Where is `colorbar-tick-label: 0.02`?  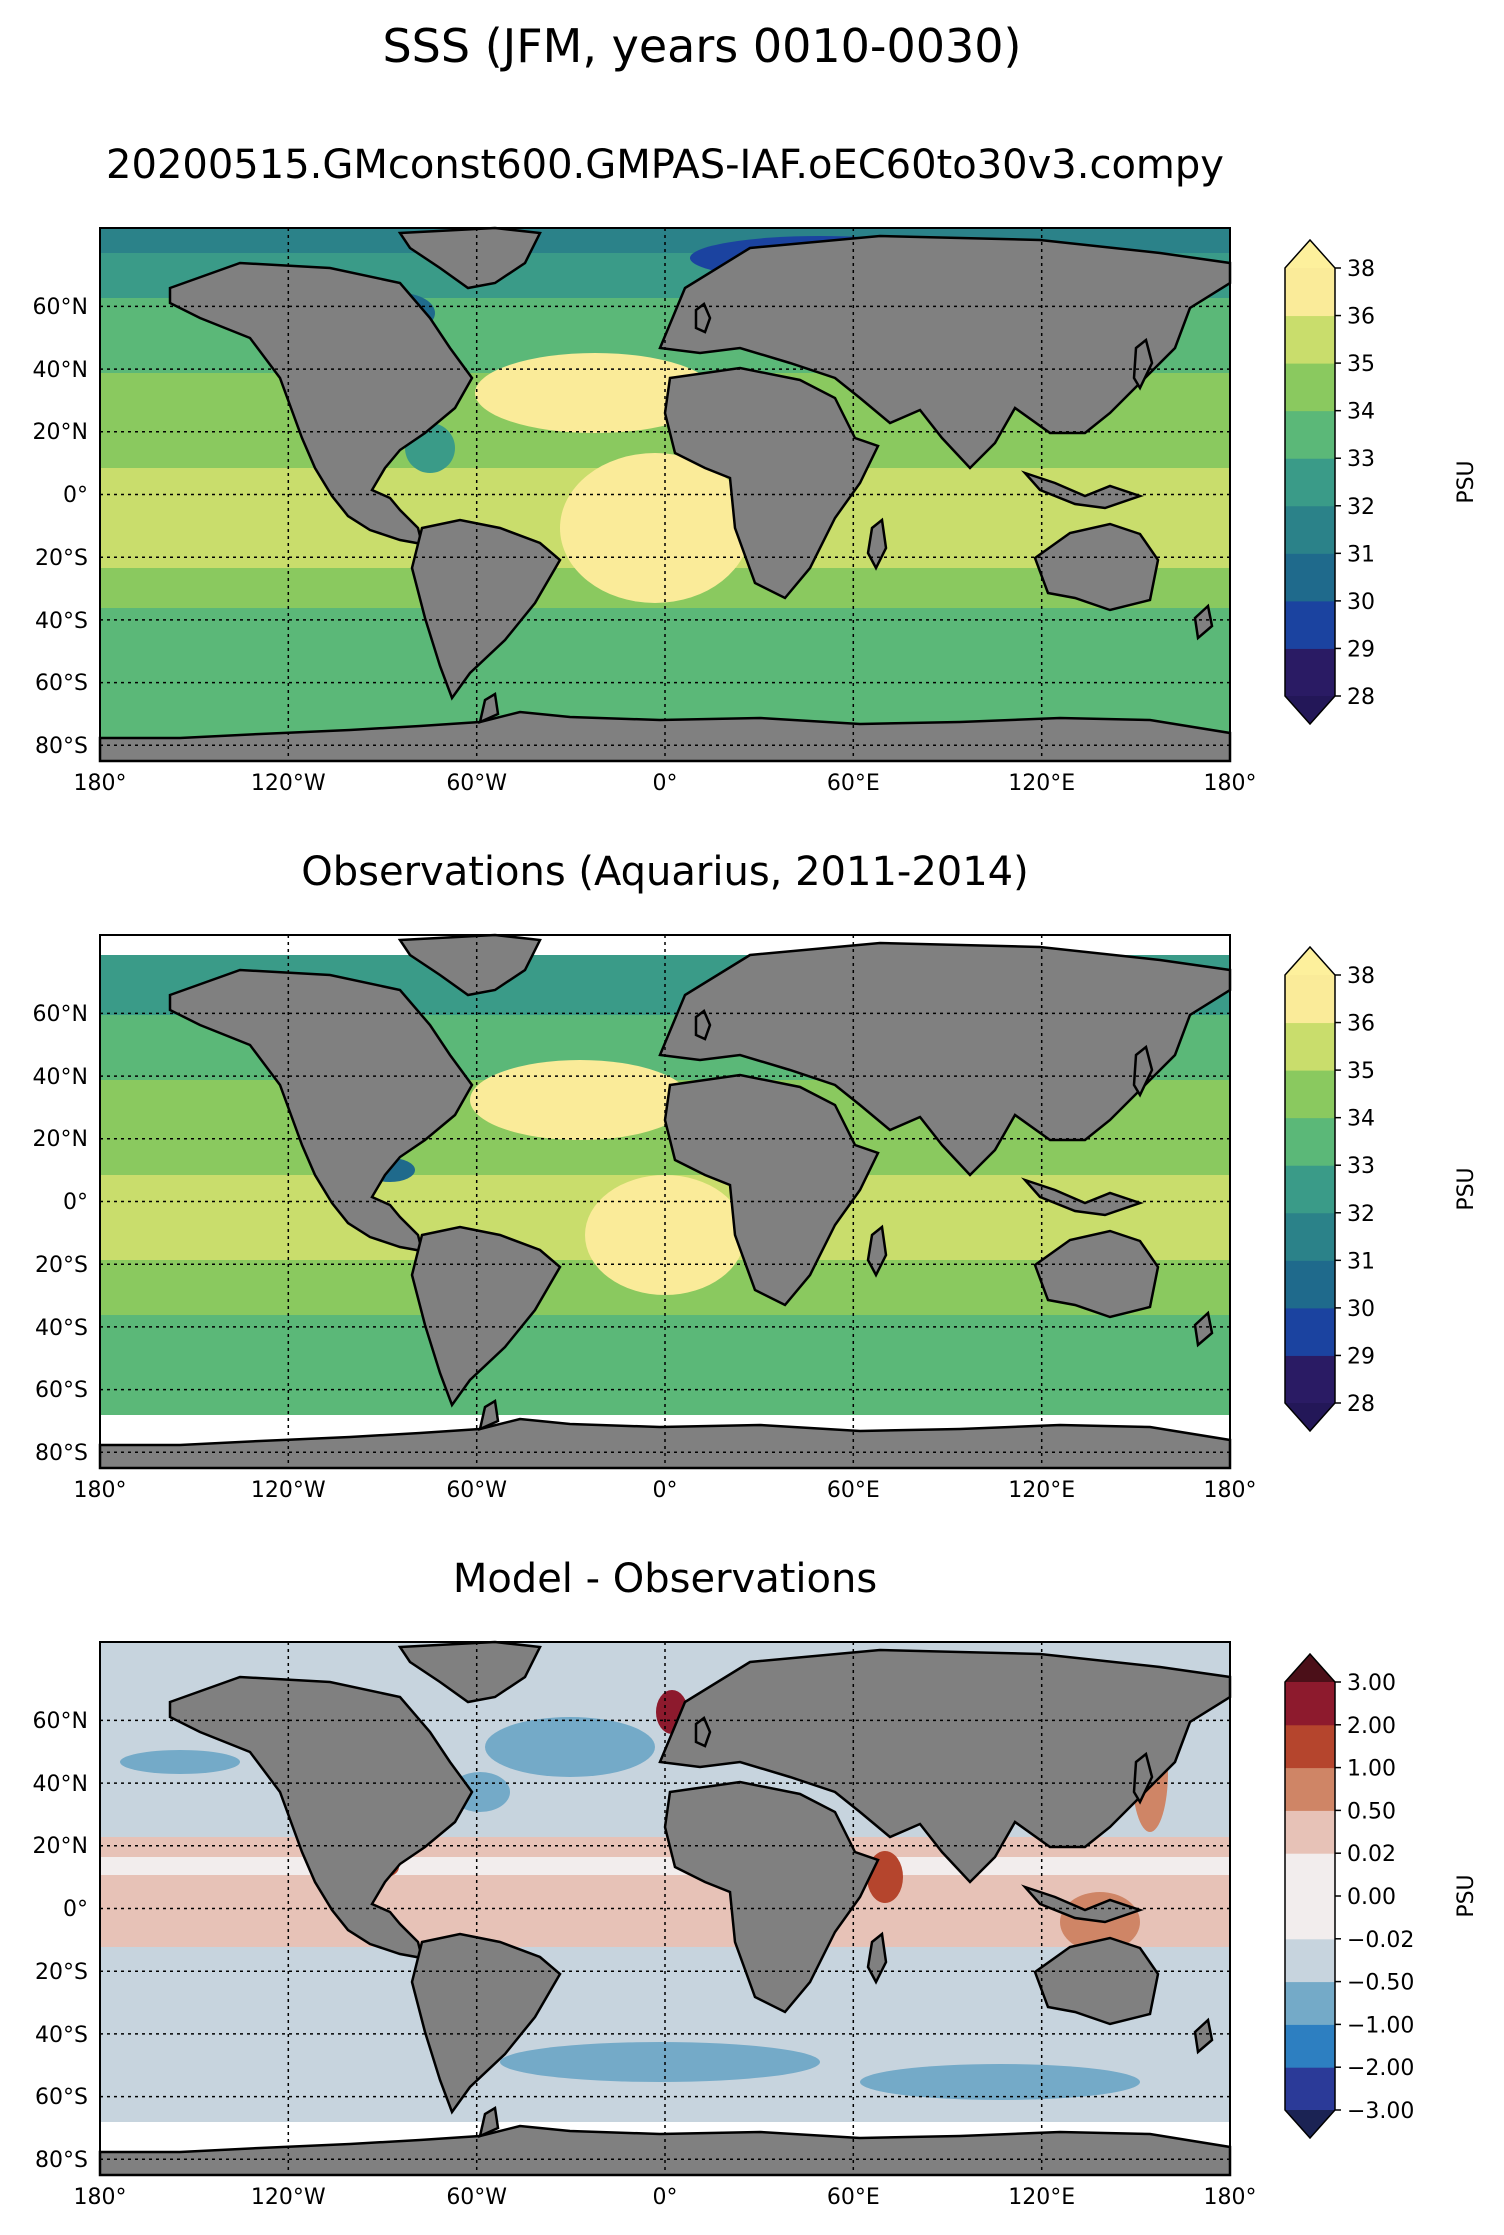
colorbar-tick-label: 0.02 is located at coordinates (1371, 1854).